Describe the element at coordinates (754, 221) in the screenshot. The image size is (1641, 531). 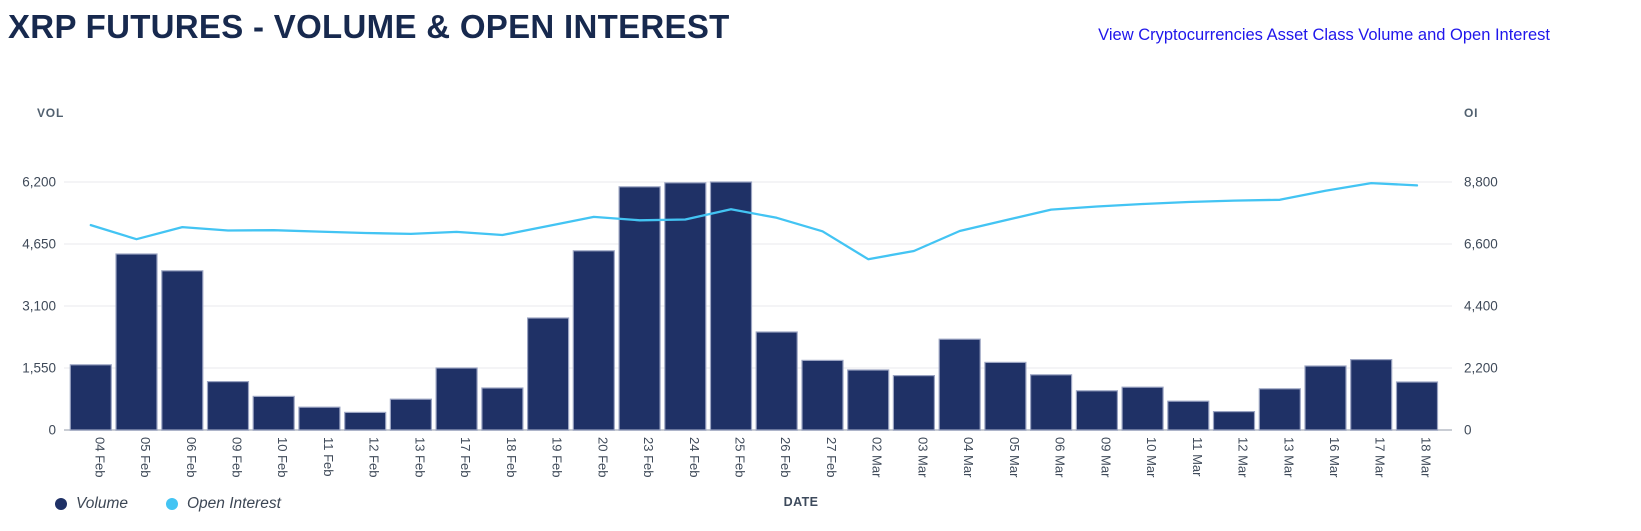
I see `open-interest-line` at that location.